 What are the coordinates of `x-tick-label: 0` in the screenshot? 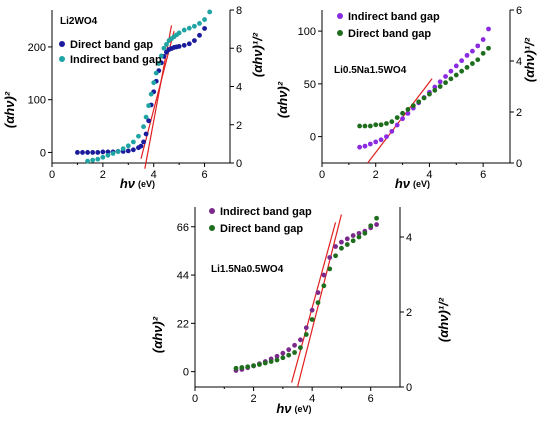 It's located at (322, 175).